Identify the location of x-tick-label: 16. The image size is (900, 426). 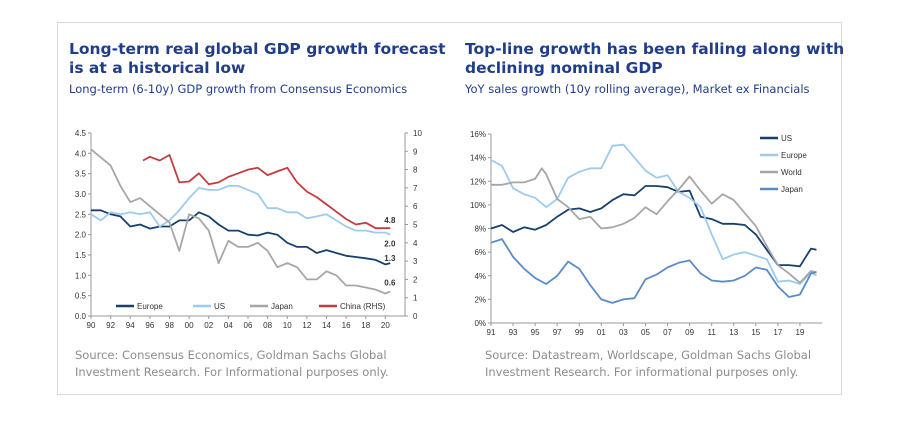
(346, 325).